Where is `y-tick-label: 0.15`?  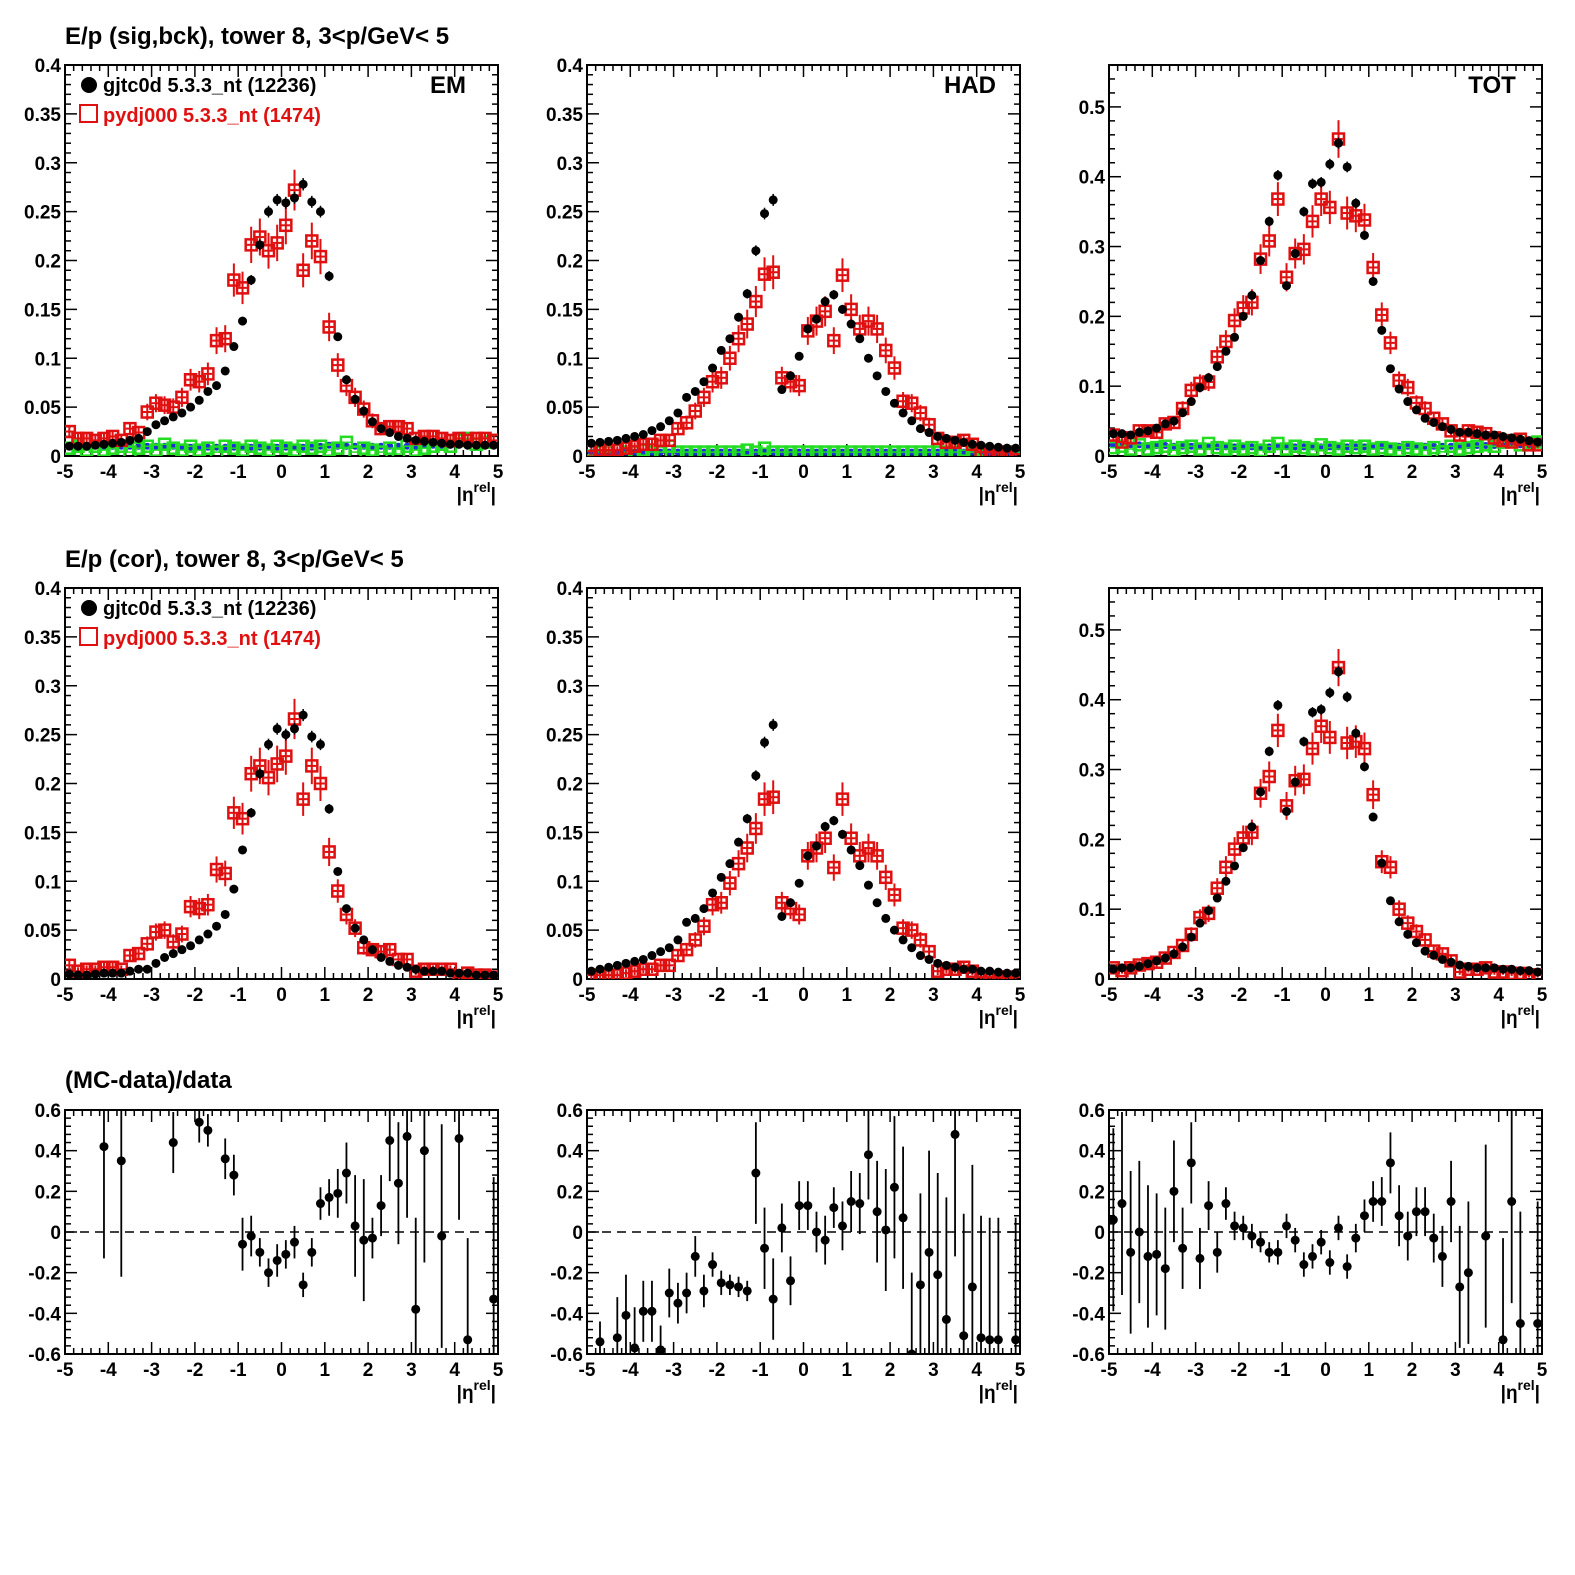
y-tick-label: 0.15 is located at coordinates (42, 310).